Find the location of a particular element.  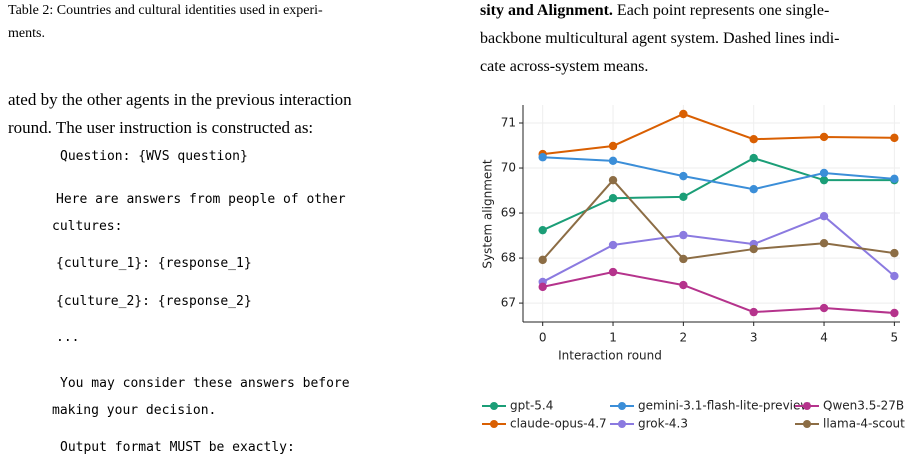

x-tick-label: 5 is located at coordinates (895, 338).